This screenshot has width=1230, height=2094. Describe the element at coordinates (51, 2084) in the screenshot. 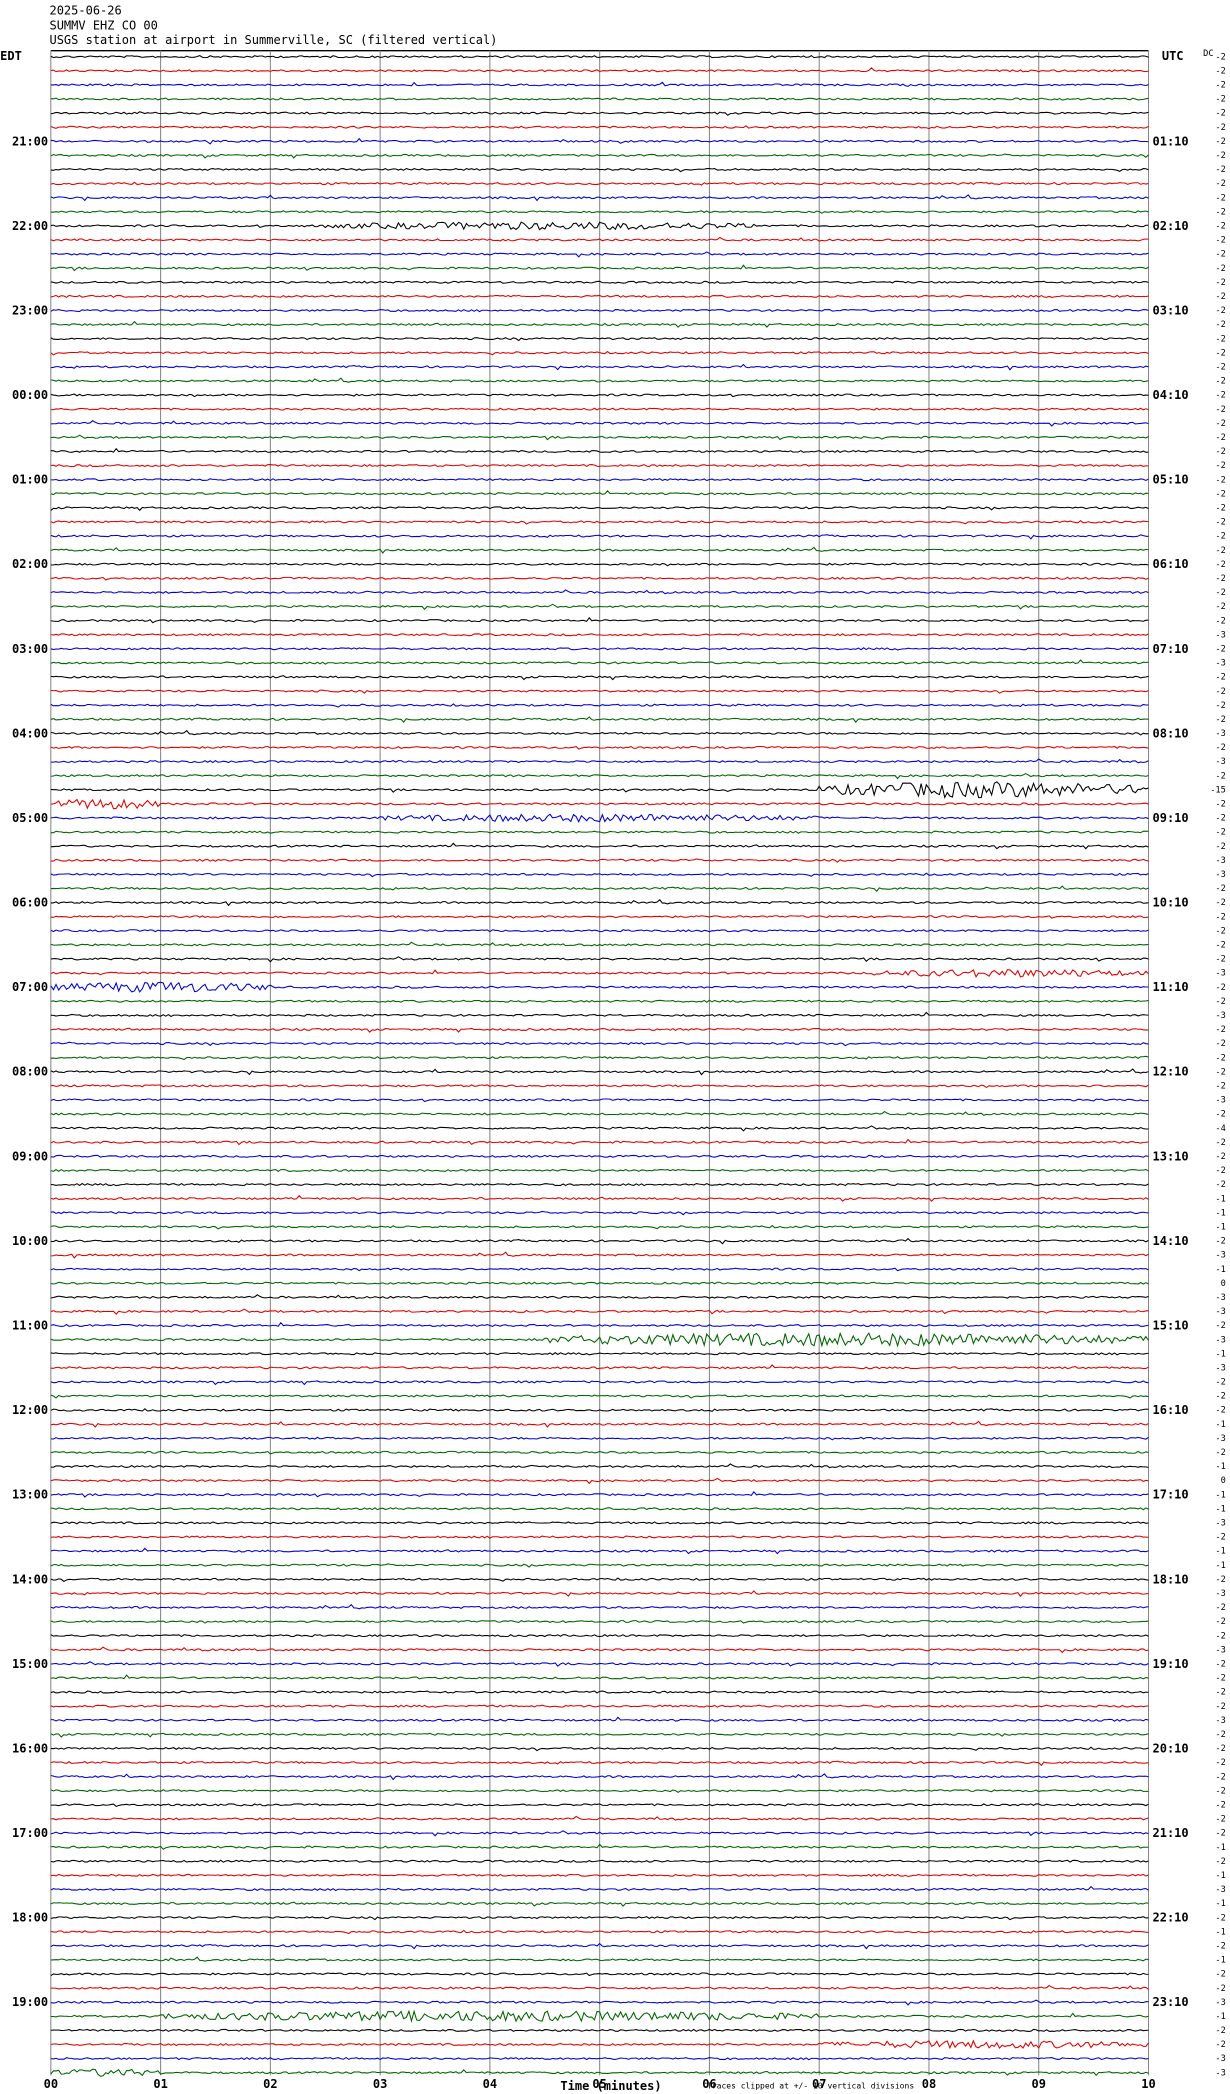

I see `x-tick-label: 00` at that location.